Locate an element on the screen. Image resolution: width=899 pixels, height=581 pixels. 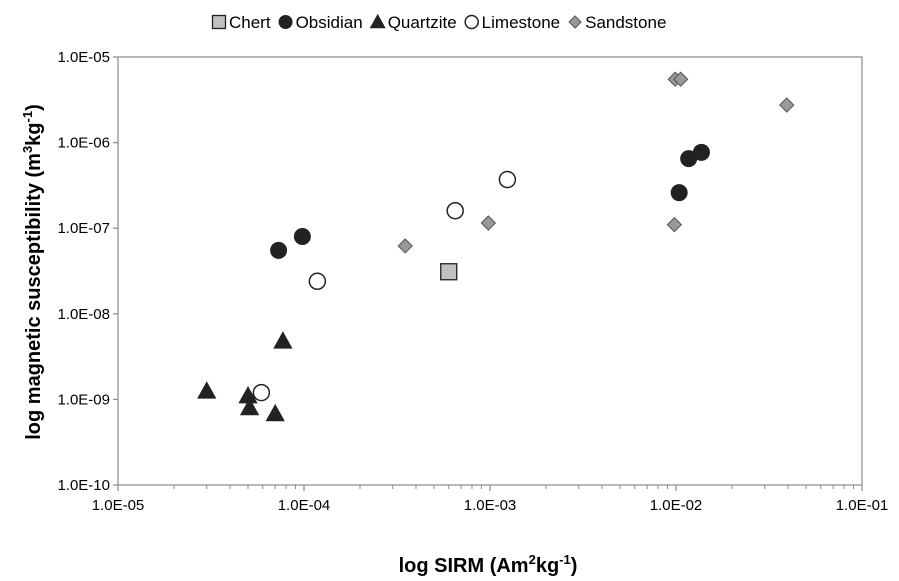
legend: Chert Obsidian Quartzite Limestone Sandstone is located at coordinates (438, 22).